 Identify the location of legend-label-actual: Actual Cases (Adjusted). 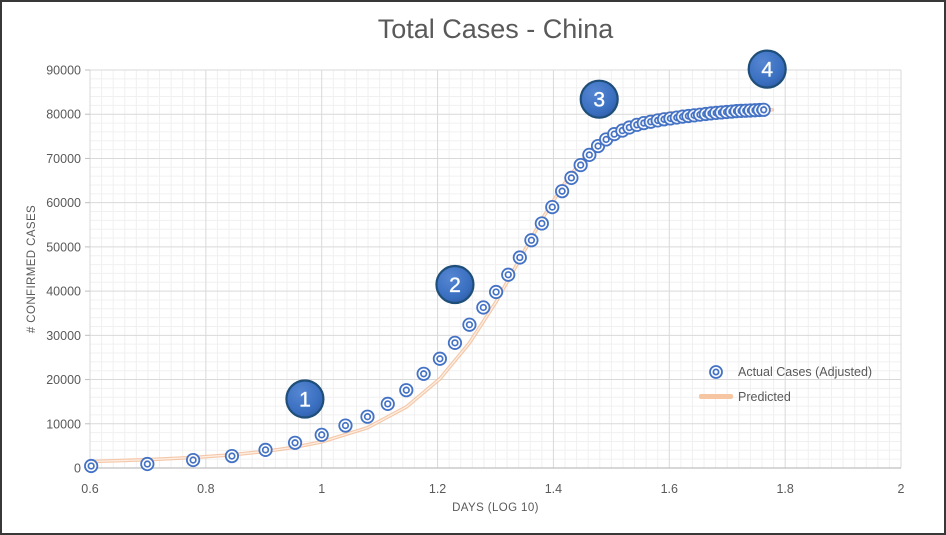
(805, 371).